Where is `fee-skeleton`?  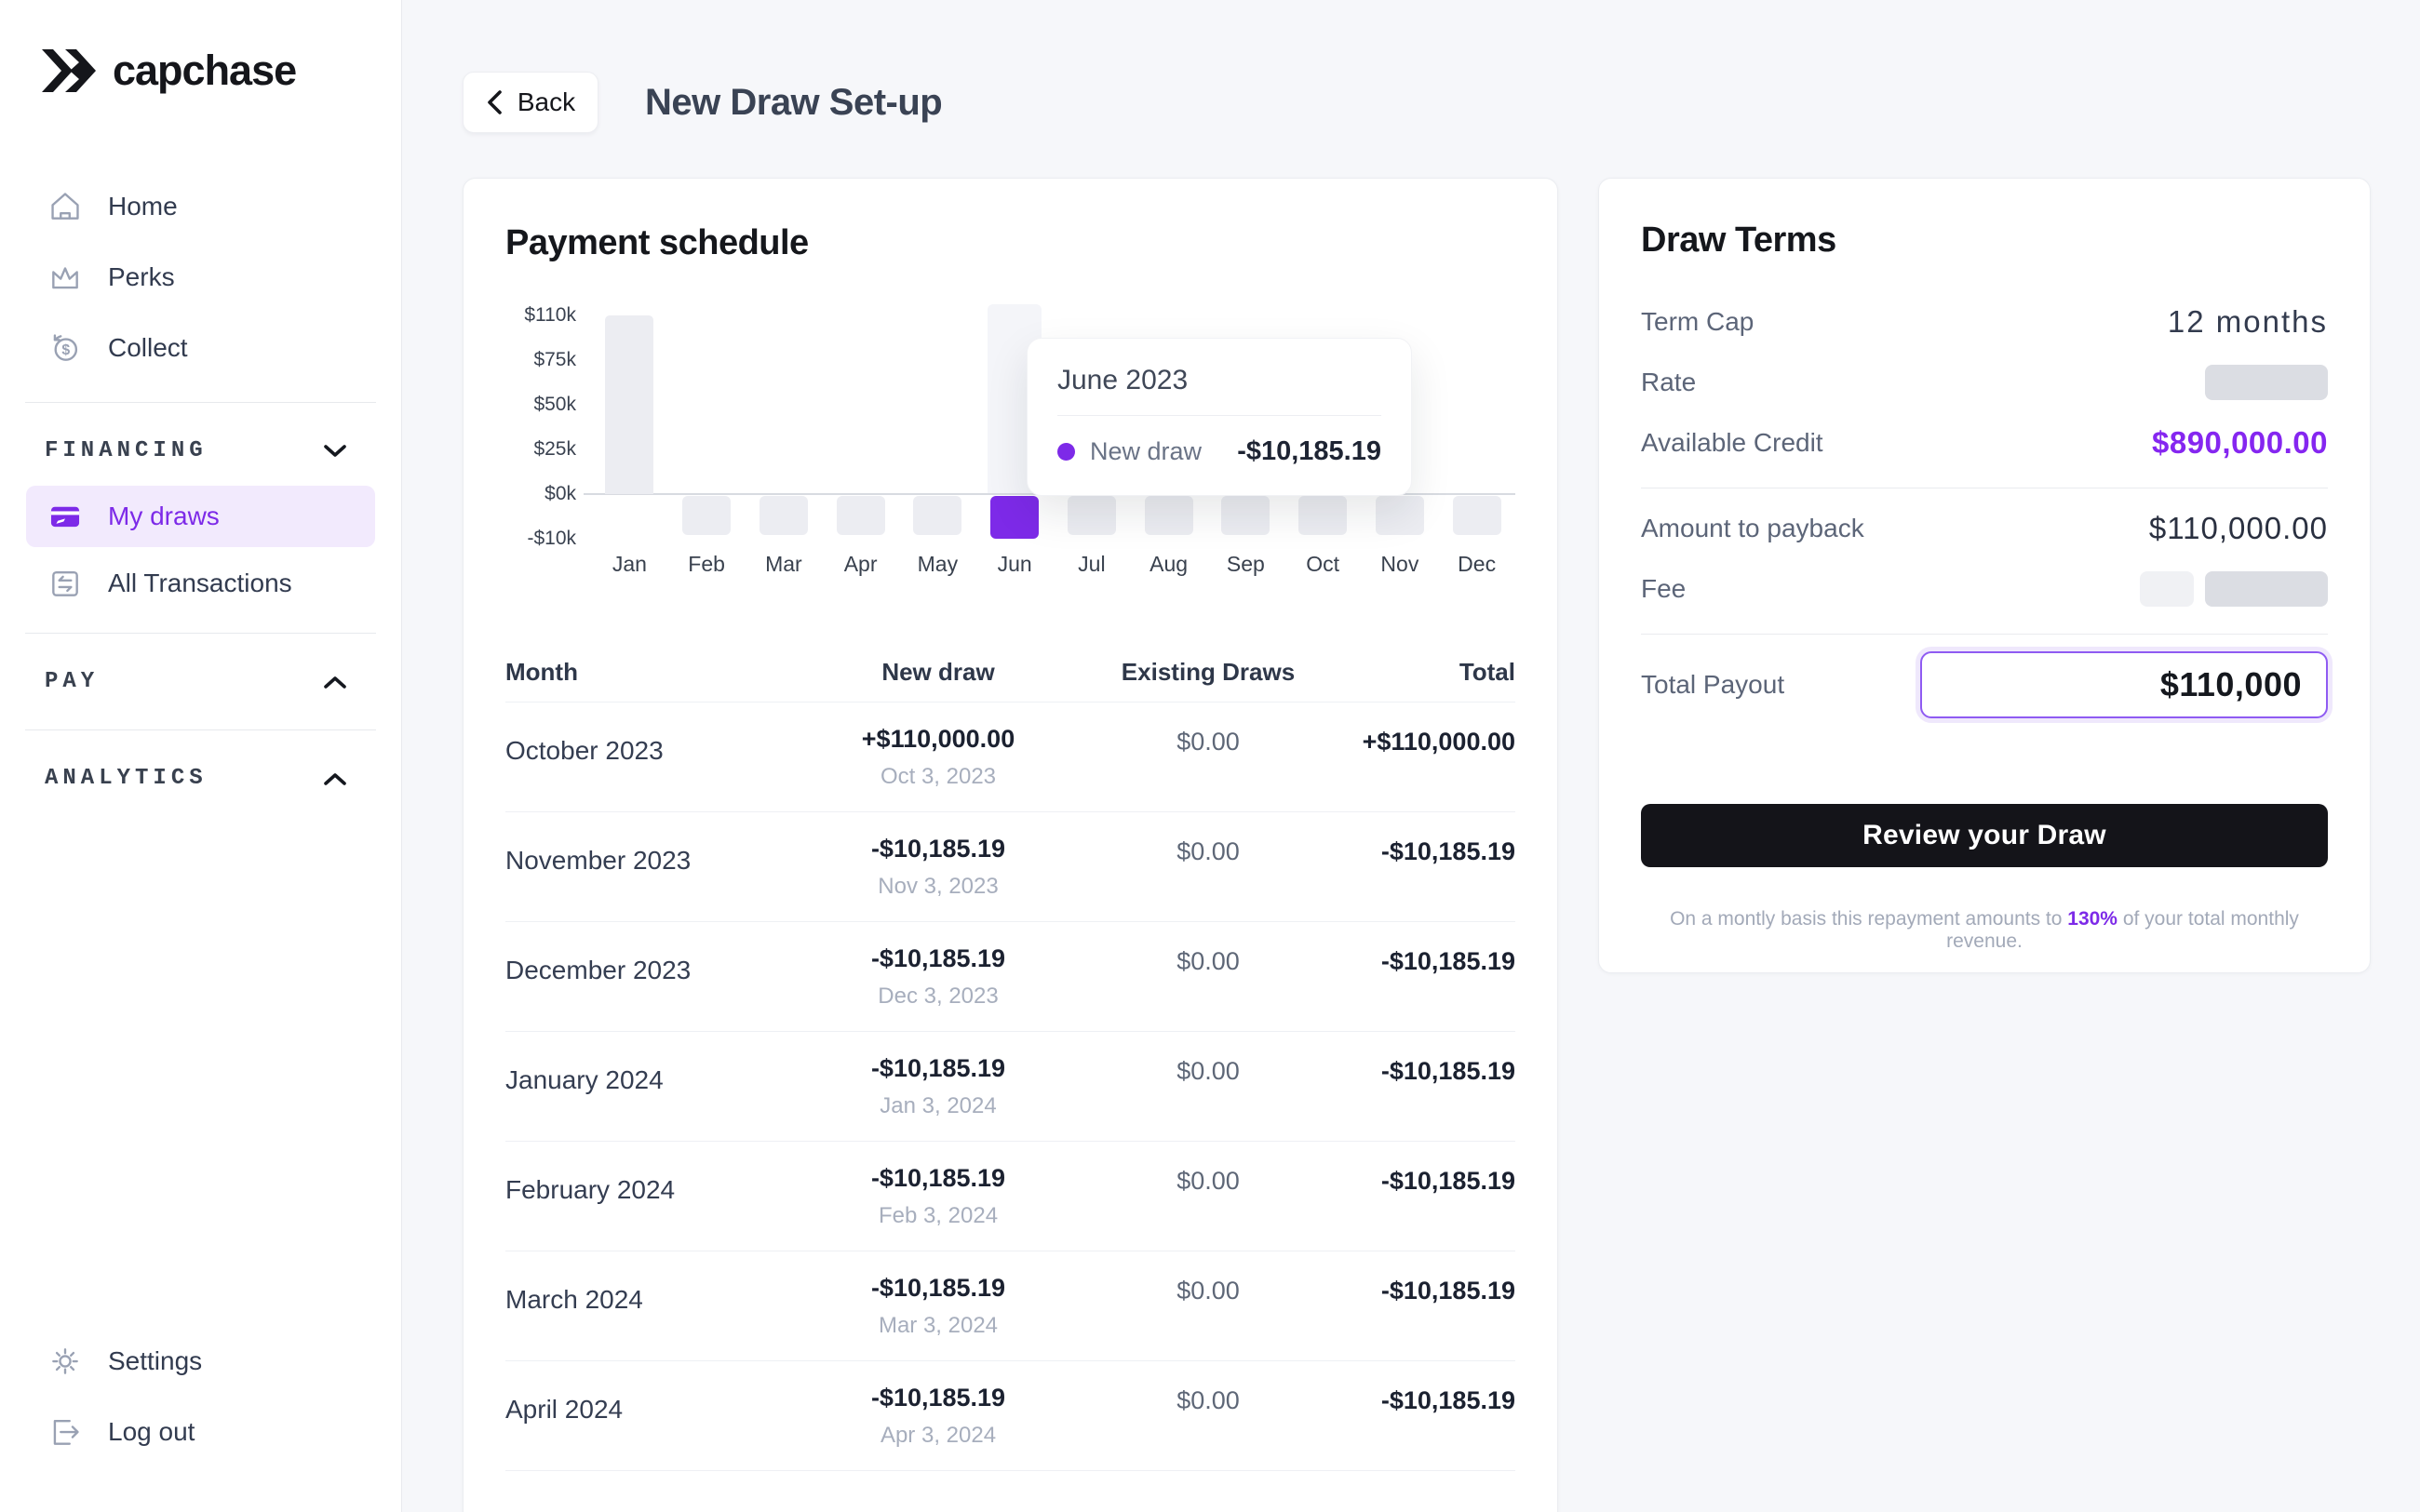
fee-skeleton is located at coordinates (2234, 589).